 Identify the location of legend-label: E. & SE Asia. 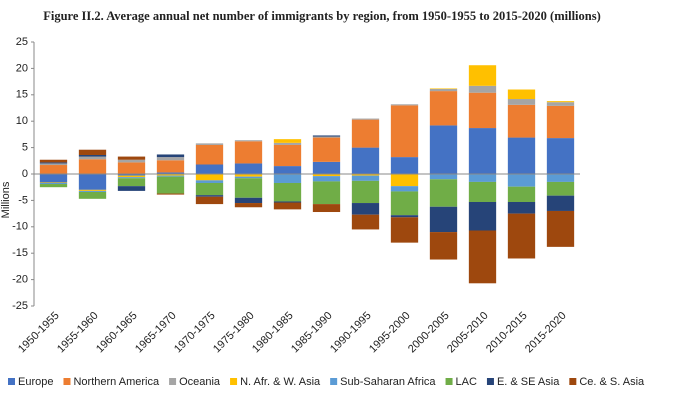
(528, 382).